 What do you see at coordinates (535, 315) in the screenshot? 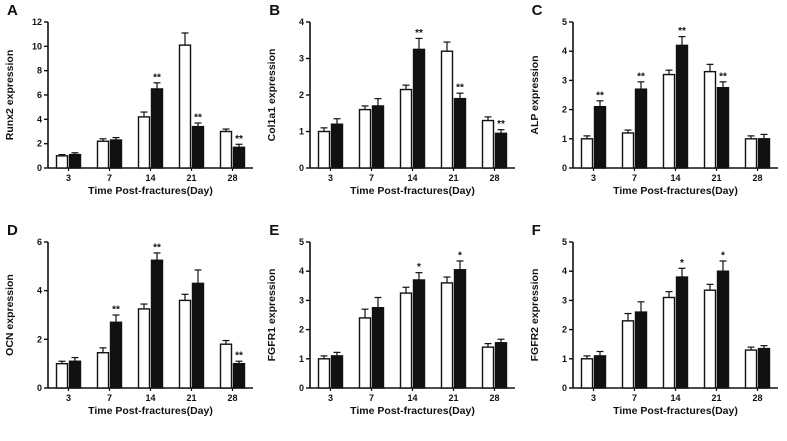
I see `y-axis-title: FGFR2 expression` at bounding box center [535, 315].